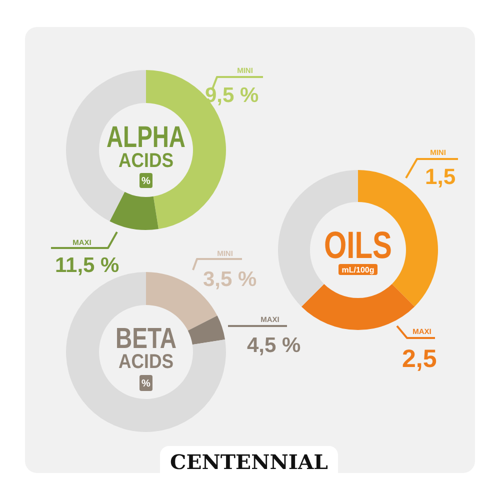 The width and height of the screenshot is (500, 500). What do you see at coordinates (87, 265) in the screenshot?
I see `text: 11,5 %` at bounding box center [87, 265].